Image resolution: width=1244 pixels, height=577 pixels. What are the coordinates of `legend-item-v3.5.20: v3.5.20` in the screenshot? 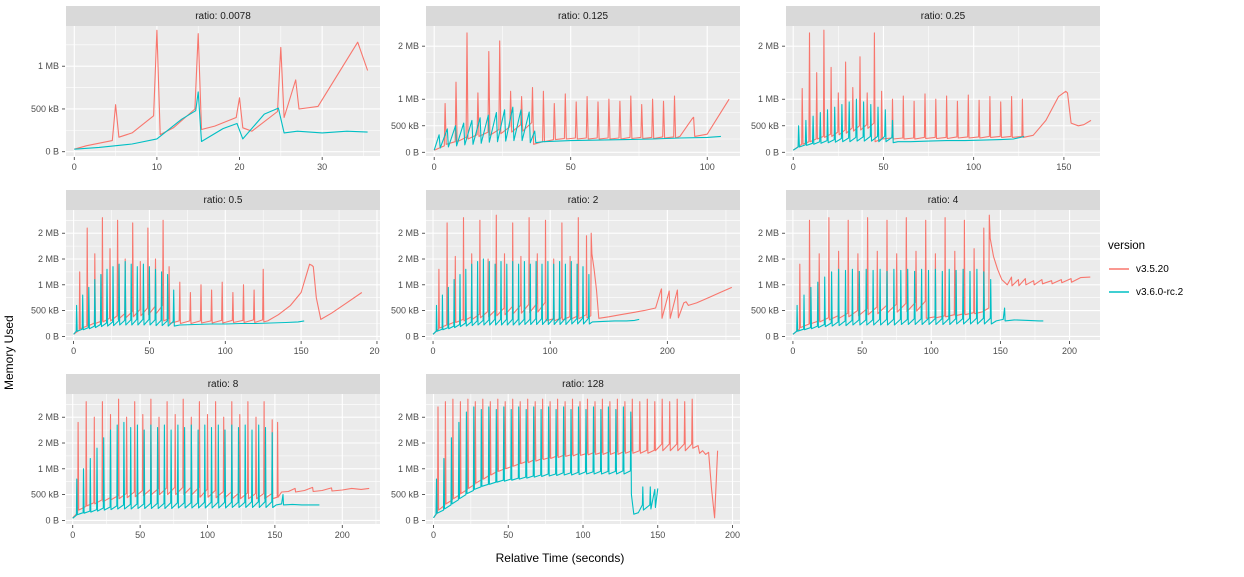 It's located at (1145, 269).